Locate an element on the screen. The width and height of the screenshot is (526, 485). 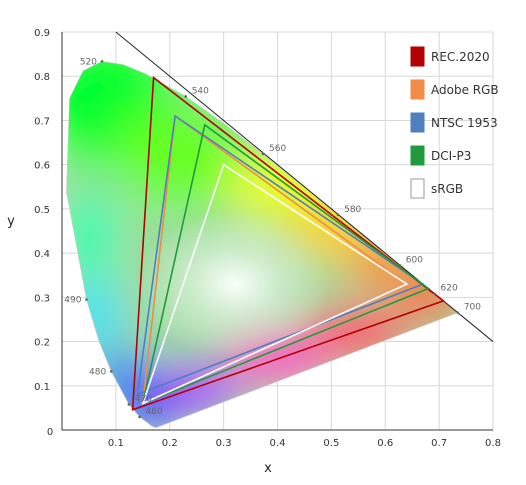
x-tick-label: 0.2 is located at coordinates (170, 443).